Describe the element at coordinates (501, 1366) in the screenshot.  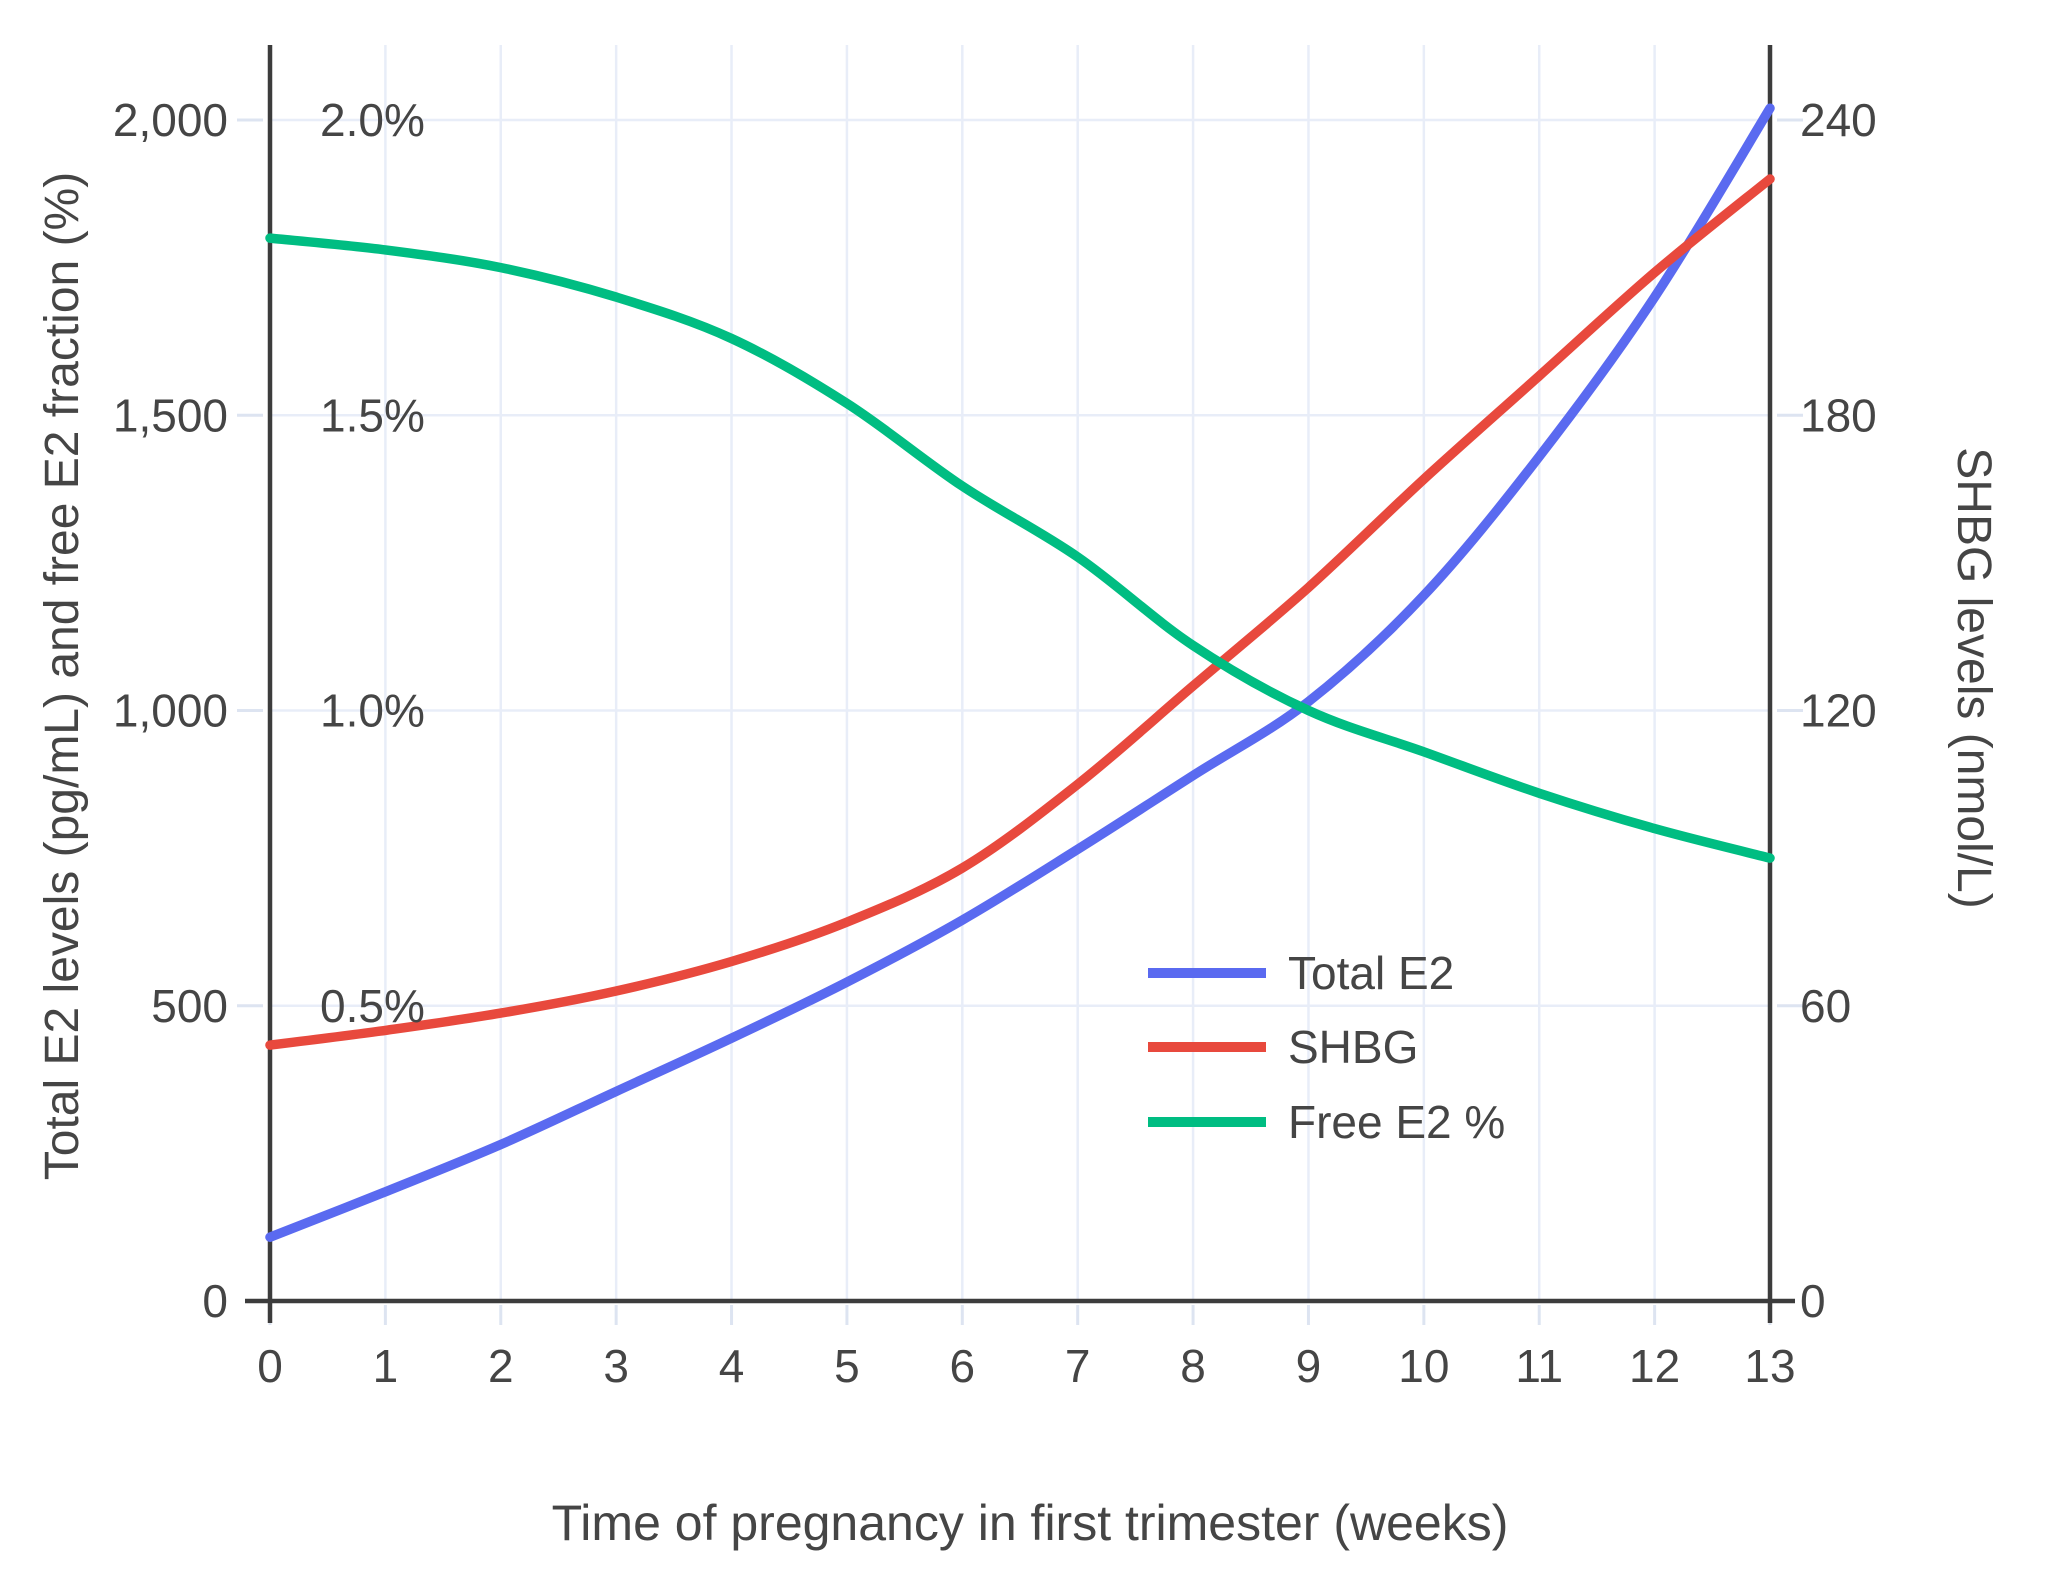
I see `x-axis-tick-label-week-2: 2` at that location.